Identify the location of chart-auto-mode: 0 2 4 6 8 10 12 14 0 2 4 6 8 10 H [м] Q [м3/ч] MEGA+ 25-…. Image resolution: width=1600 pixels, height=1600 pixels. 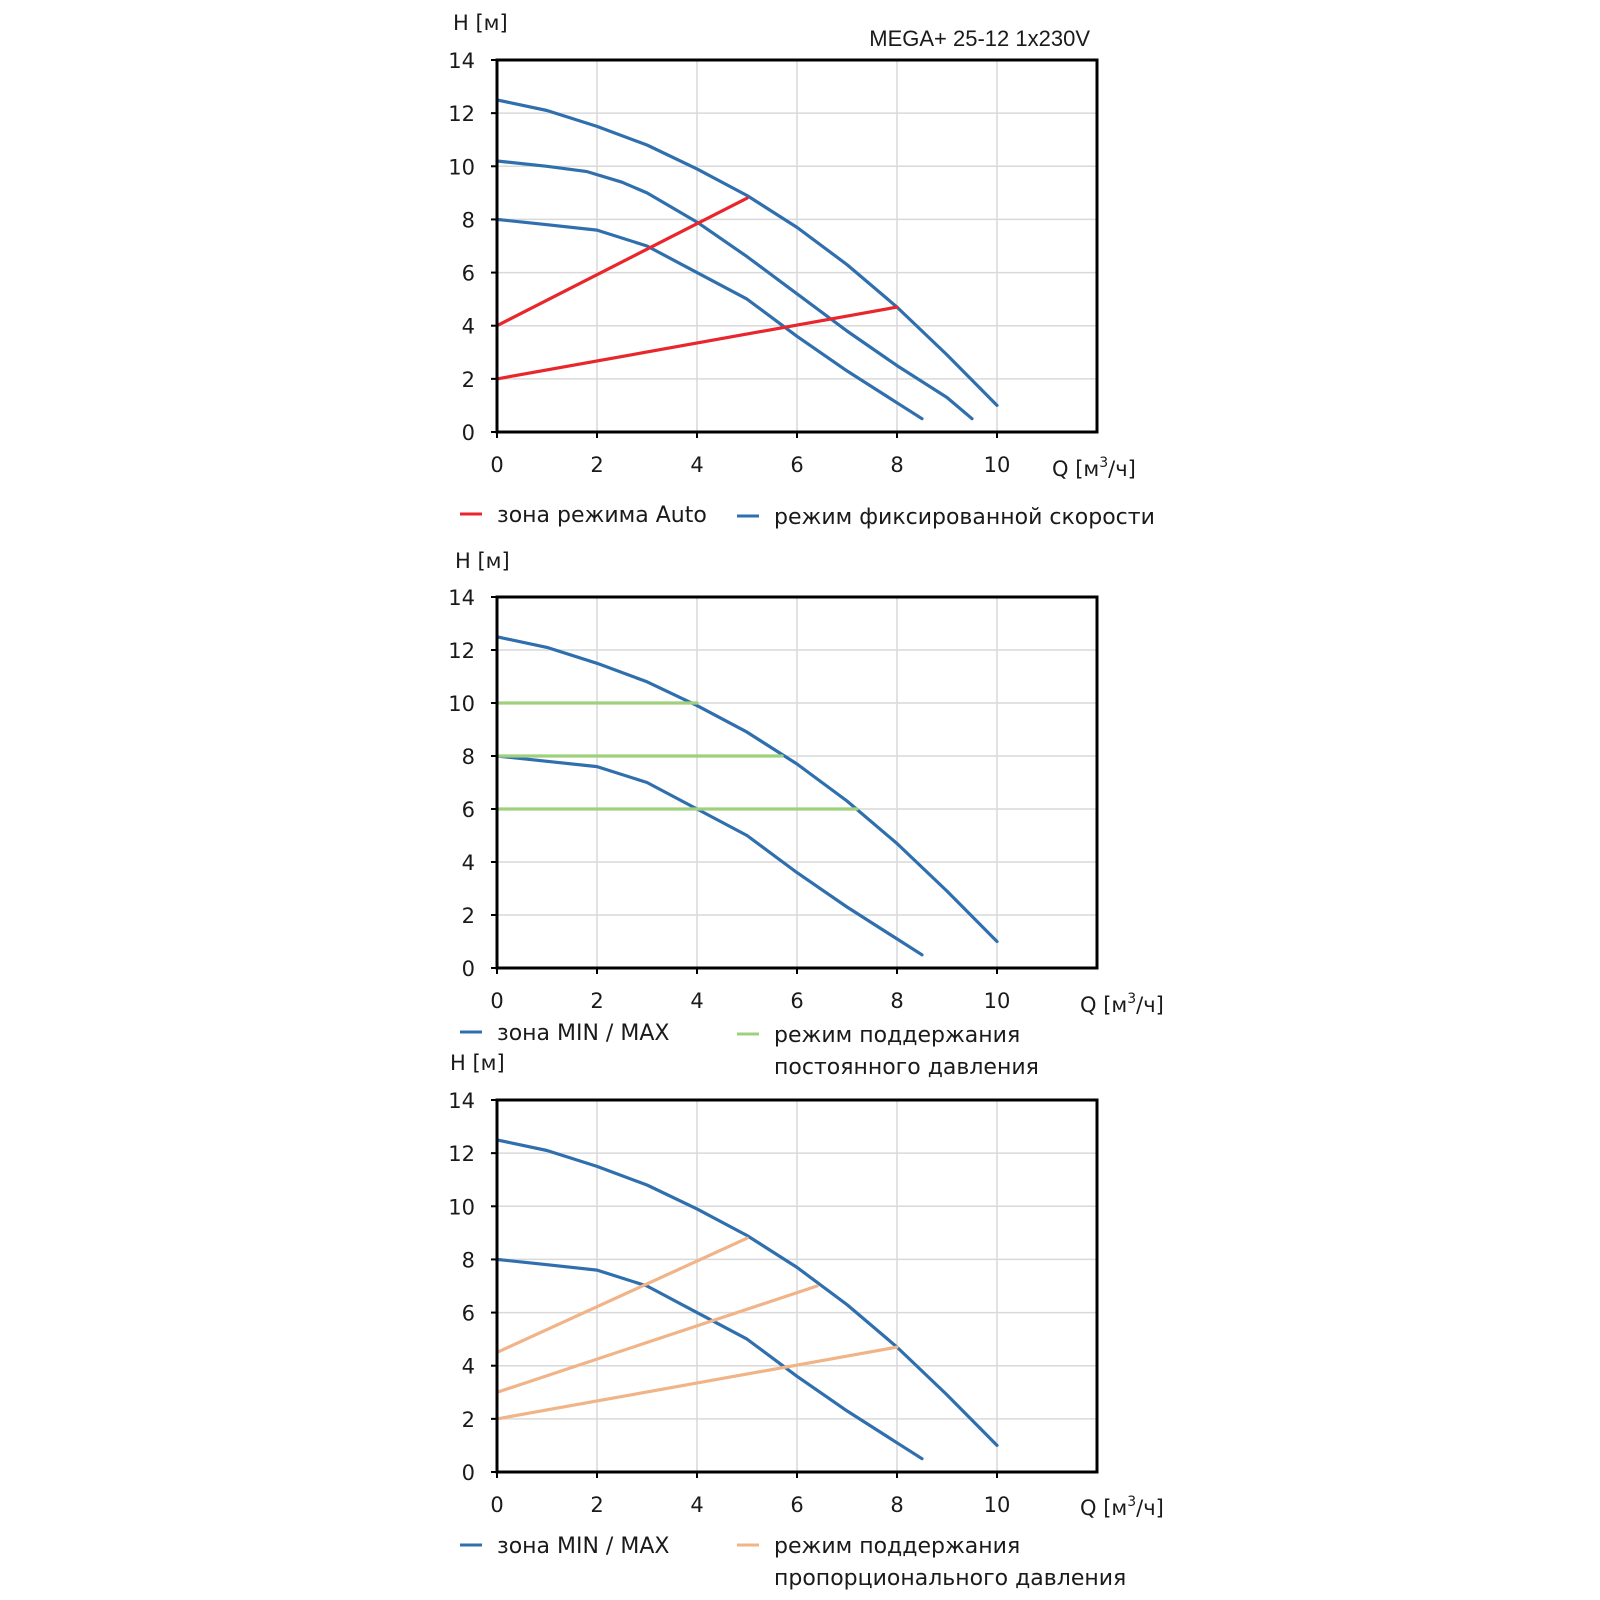
(801, 270).